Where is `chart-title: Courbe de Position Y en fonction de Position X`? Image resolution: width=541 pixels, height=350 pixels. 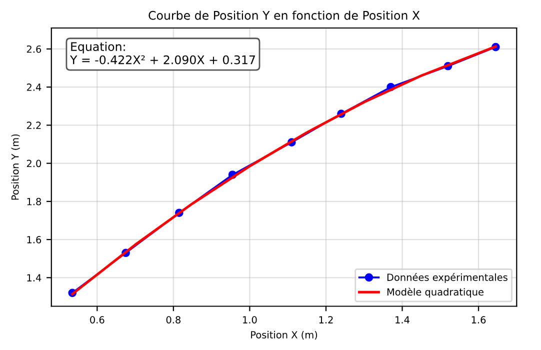
chart-title: Courbe de Position Y en fonction de Position X is located at coordinates (284, 15).